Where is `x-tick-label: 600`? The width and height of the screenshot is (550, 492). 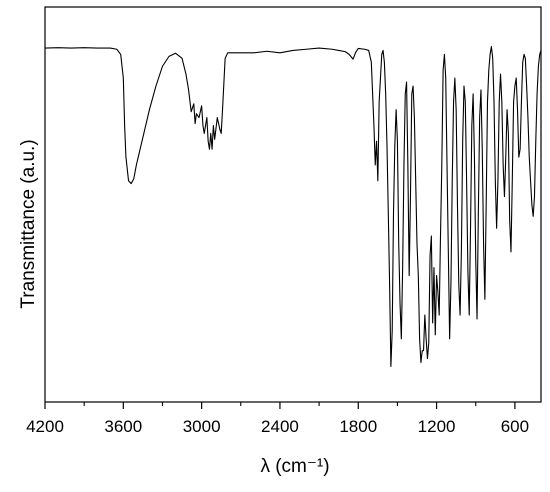
x-tick-label: 600 is located at coordinates (515, 426).